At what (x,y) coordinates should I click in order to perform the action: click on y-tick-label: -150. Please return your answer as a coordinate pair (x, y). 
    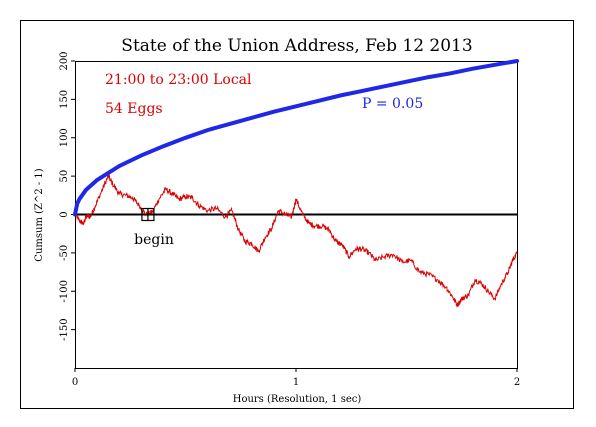
    Looking at the image, I should click on (64, 329).